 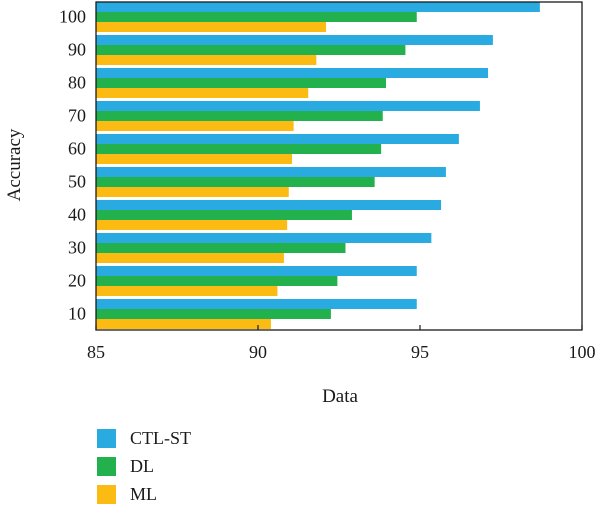 I want to click on y-tick-label: 30, so click(x=77, y=248).